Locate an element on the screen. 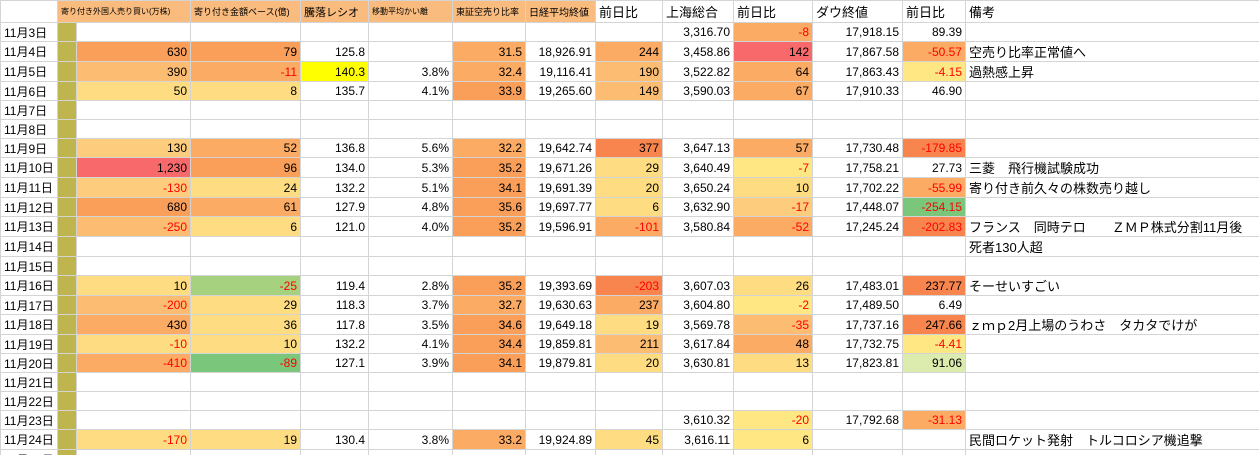 This screenshot has height=455, width=1259. value-cell: 5.1% is located at coordinates (411, 187).